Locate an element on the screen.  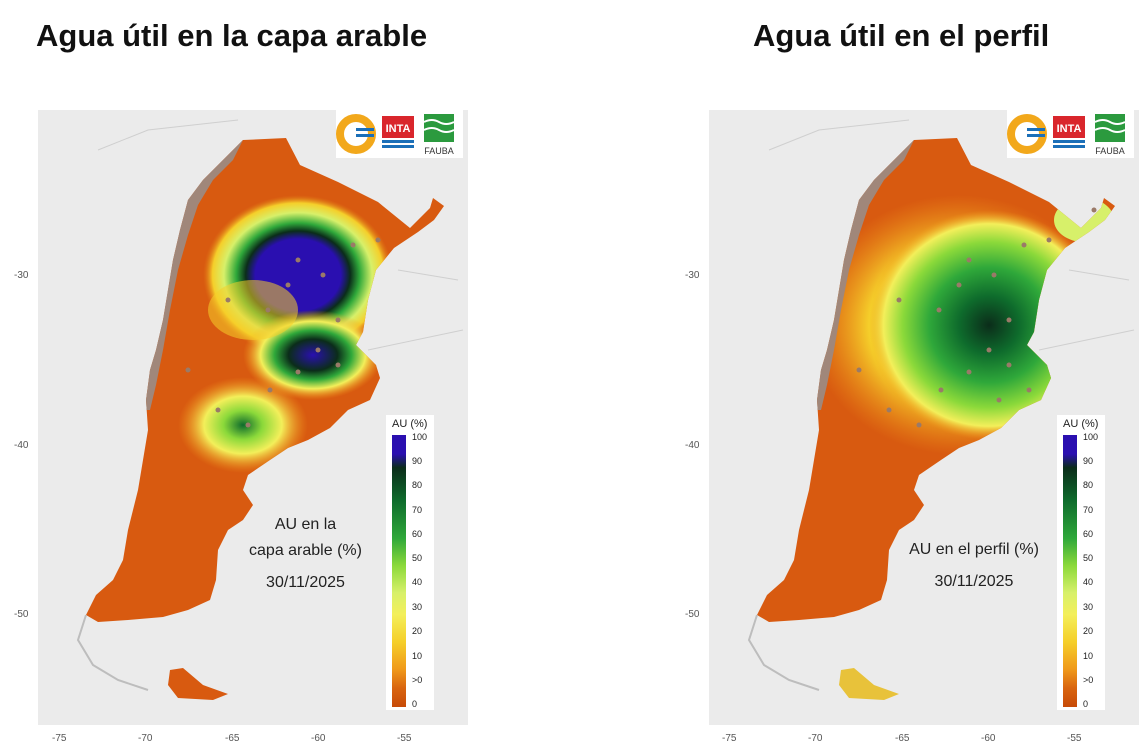
y-tick-left-40: -40 is located at coordinates (21, 445).